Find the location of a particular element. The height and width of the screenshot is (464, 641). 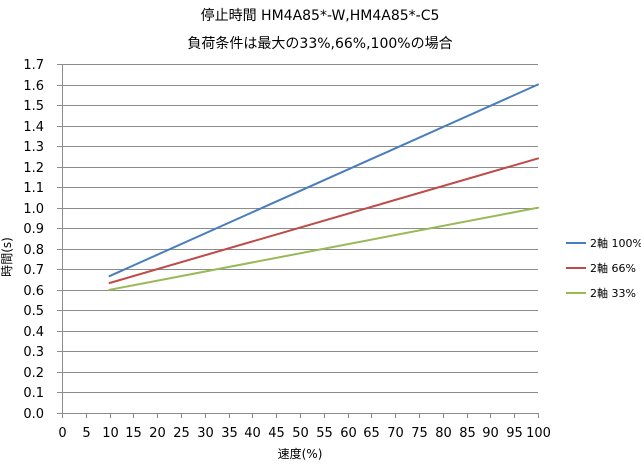

legend-label: 2軸 100% is located at coordinates (615, 243).